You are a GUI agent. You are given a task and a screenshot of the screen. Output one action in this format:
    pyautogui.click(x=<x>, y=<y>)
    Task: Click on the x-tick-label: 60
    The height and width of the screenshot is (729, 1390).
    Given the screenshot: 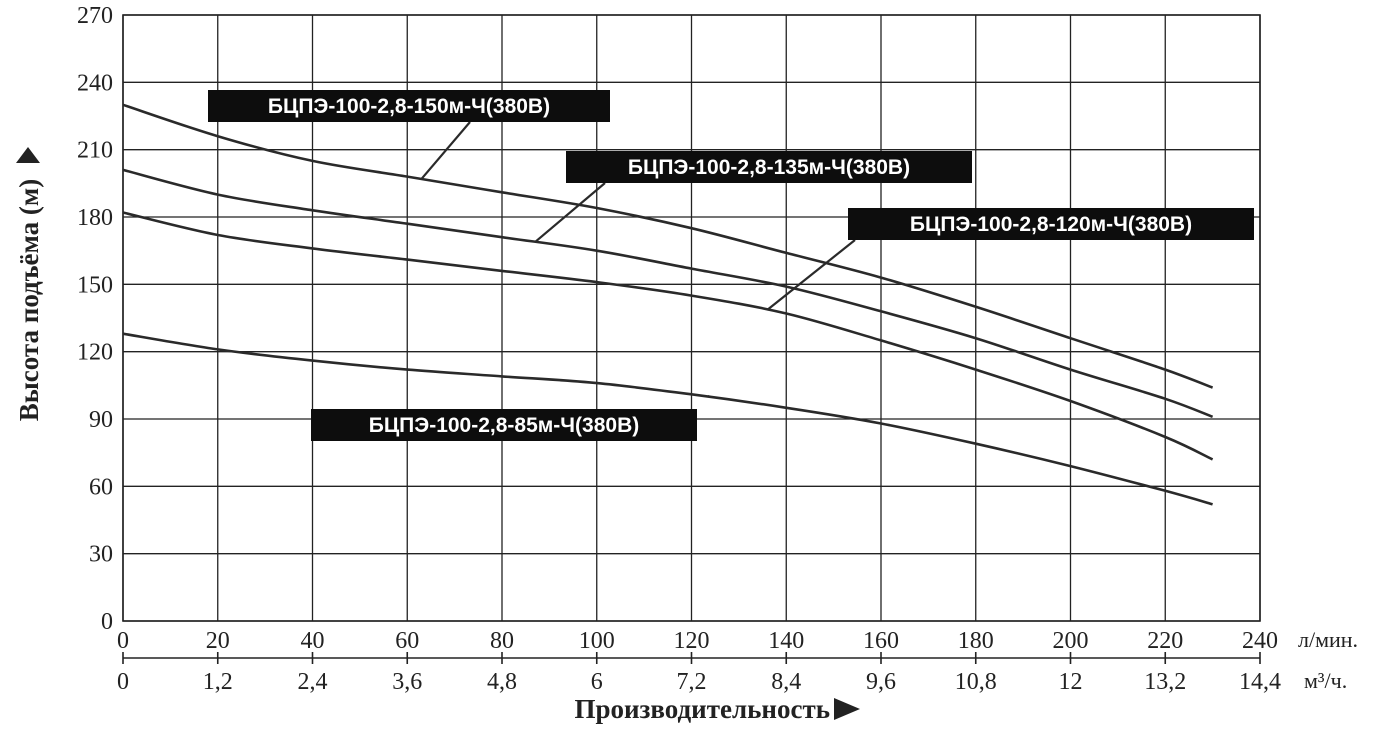 What is the action you would take?
    pyautogui.click(x=407, y=641)
    